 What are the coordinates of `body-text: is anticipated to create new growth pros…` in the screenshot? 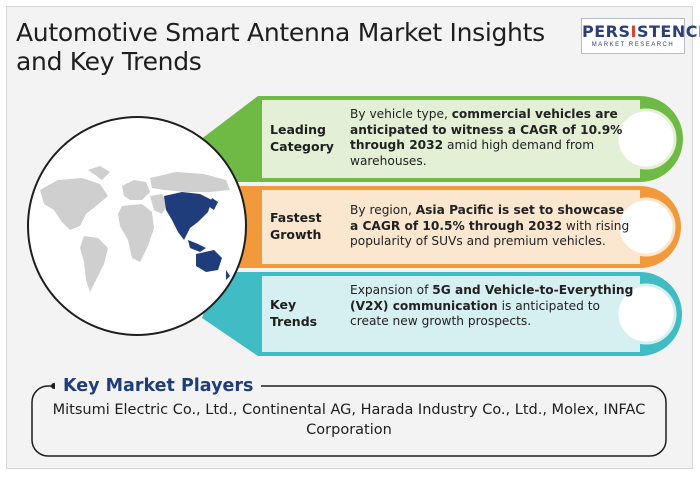 It's located at (475, 313).